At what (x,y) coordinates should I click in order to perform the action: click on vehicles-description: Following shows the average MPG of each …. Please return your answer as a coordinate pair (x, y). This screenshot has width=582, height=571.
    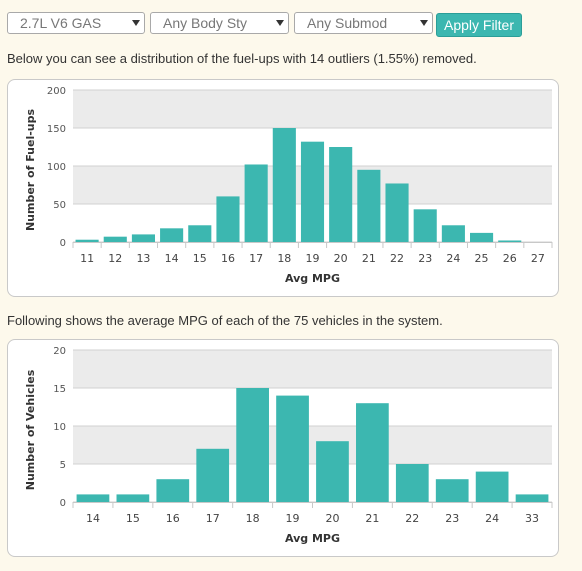
    Looking at the image, I should click on (225, 320).